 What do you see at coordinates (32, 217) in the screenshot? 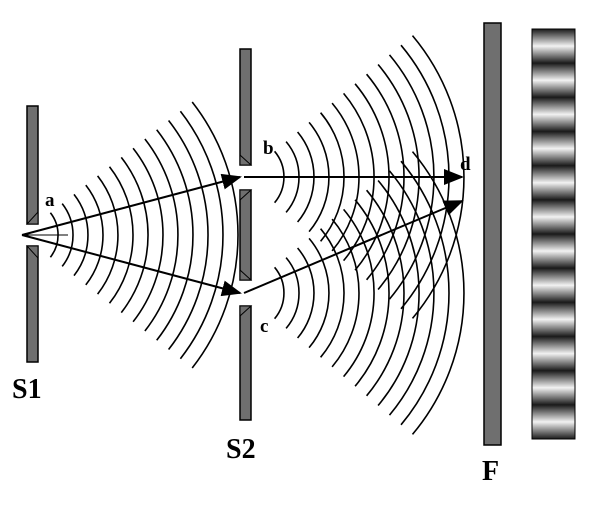
I see `slit-a-edge-upper` at bounding box center [32, 217].